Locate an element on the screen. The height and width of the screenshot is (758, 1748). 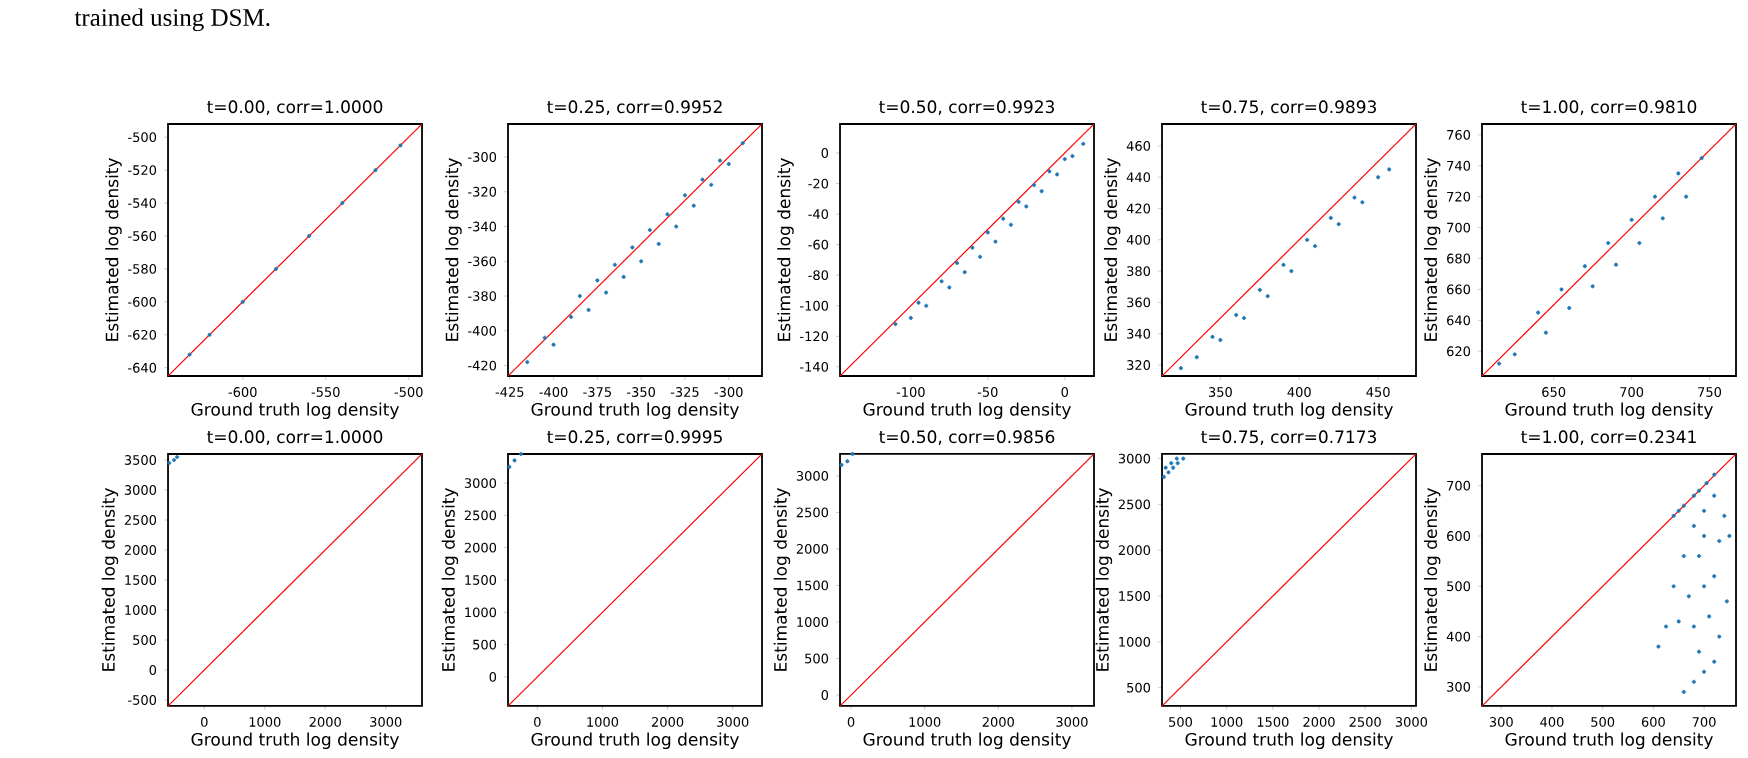
chart-title: t=0.25, corr=0.9952 is located at coordinates (634, 107).